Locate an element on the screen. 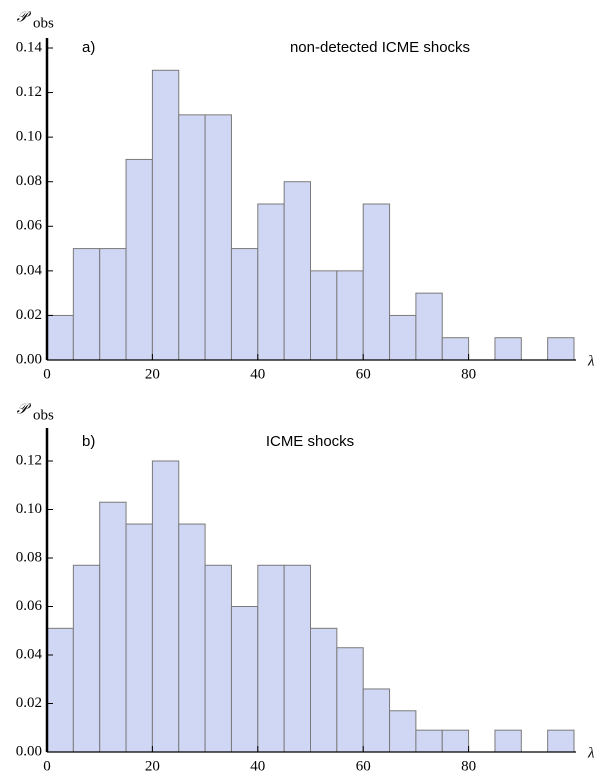 The height and width of the screenshot is (783, 600). annotation: ICME shocks is located at coordinates (310, 441).